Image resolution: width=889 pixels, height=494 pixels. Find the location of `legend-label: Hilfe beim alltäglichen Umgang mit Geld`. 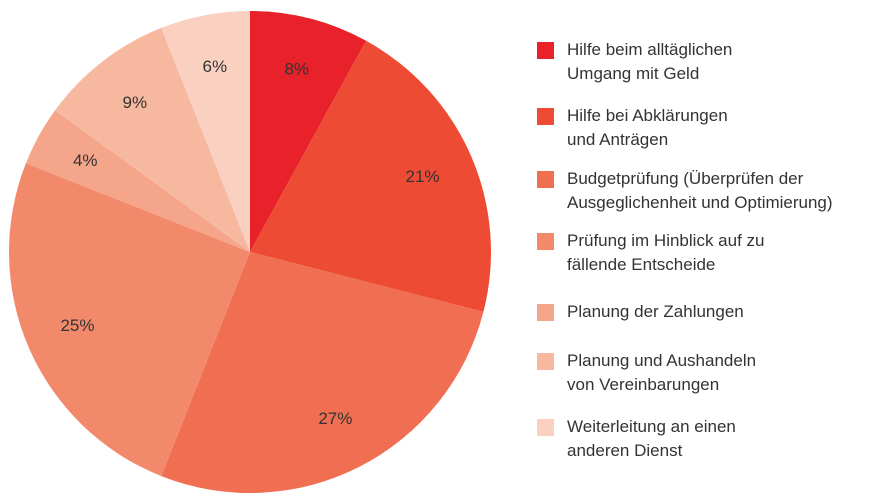

legend-label: Hilfe beim alltäglichen Umgang mit Geld is located at coordinates (650, 61).